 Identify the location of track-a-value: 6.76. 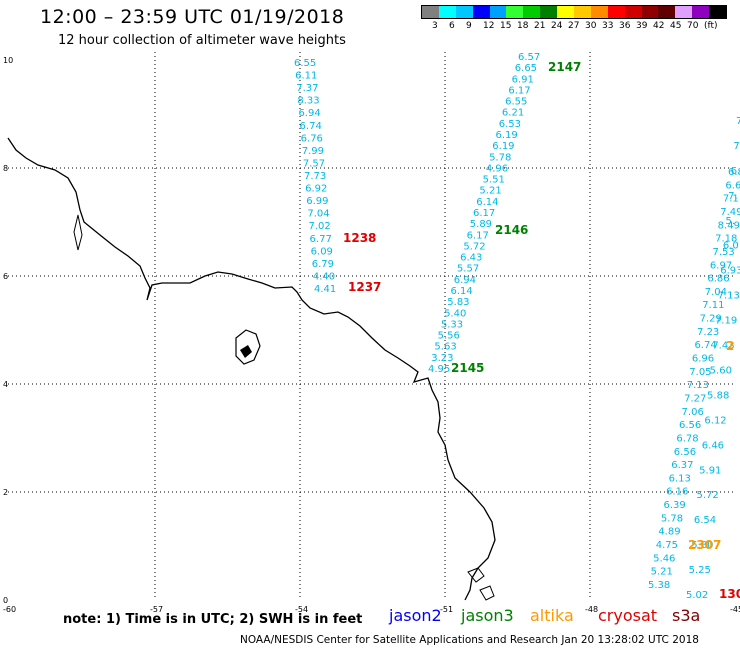
(312, 138).